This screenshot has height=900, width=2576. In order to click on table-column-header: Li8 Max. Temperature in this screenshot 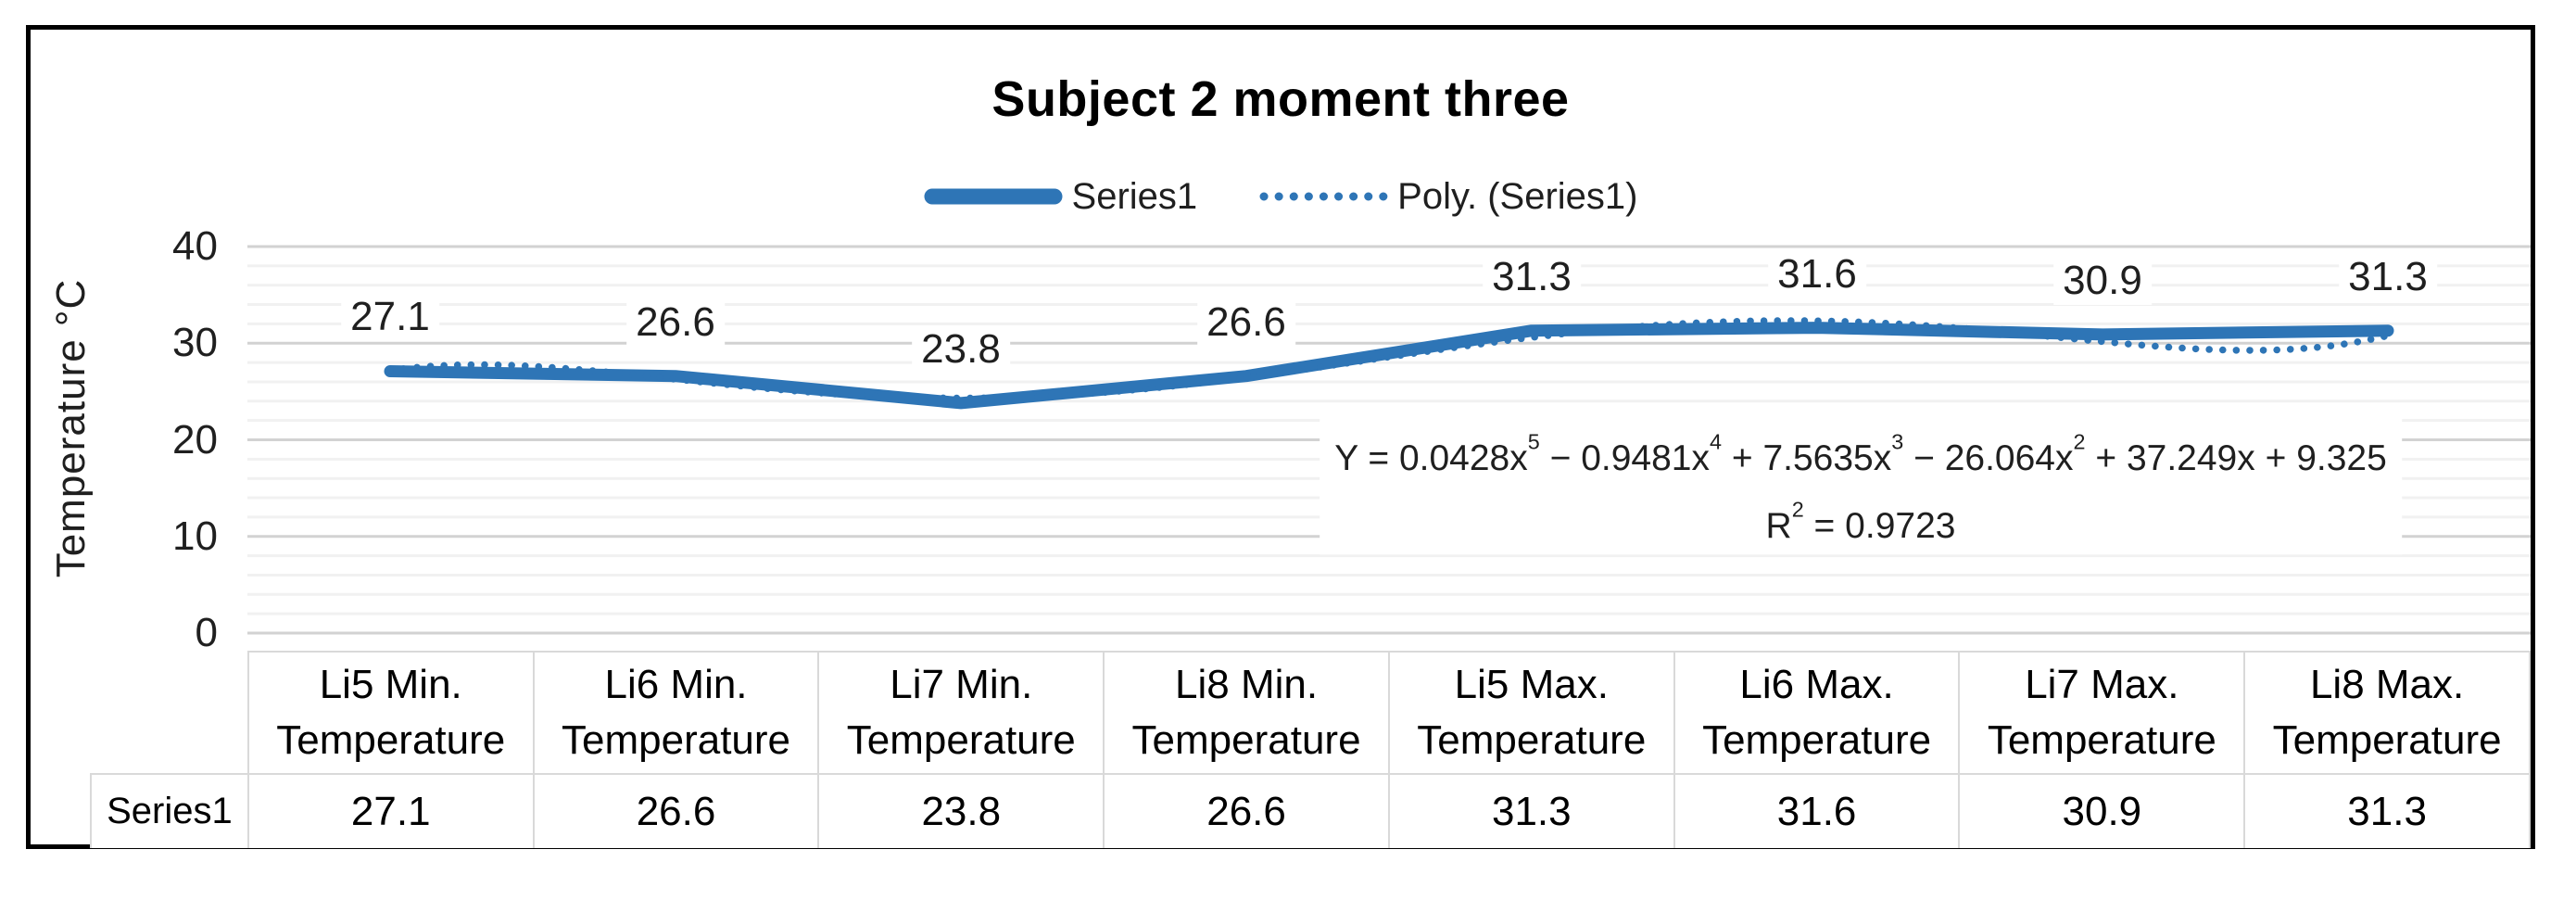, I will do `click(2387, 713)`.